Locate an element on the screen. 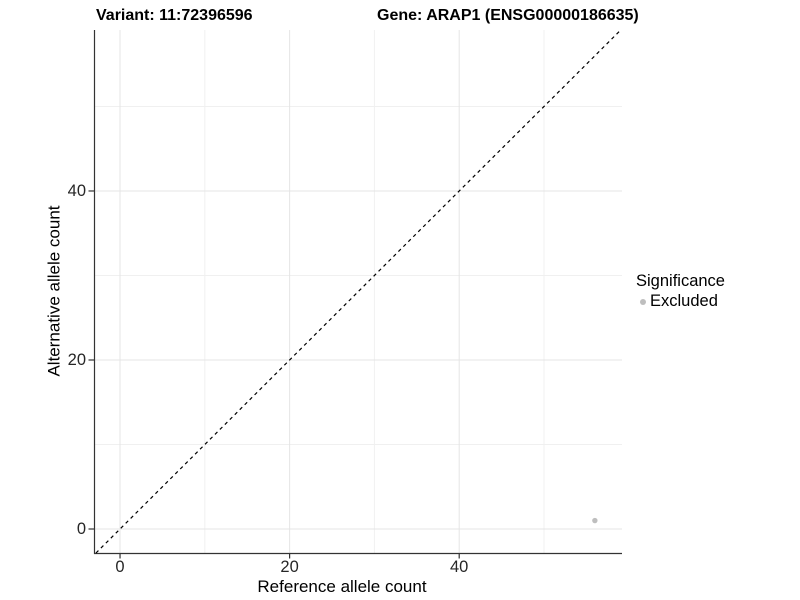 The image size is (800, 600). x-tick-label: 20 is located at coordinates (289, 567).